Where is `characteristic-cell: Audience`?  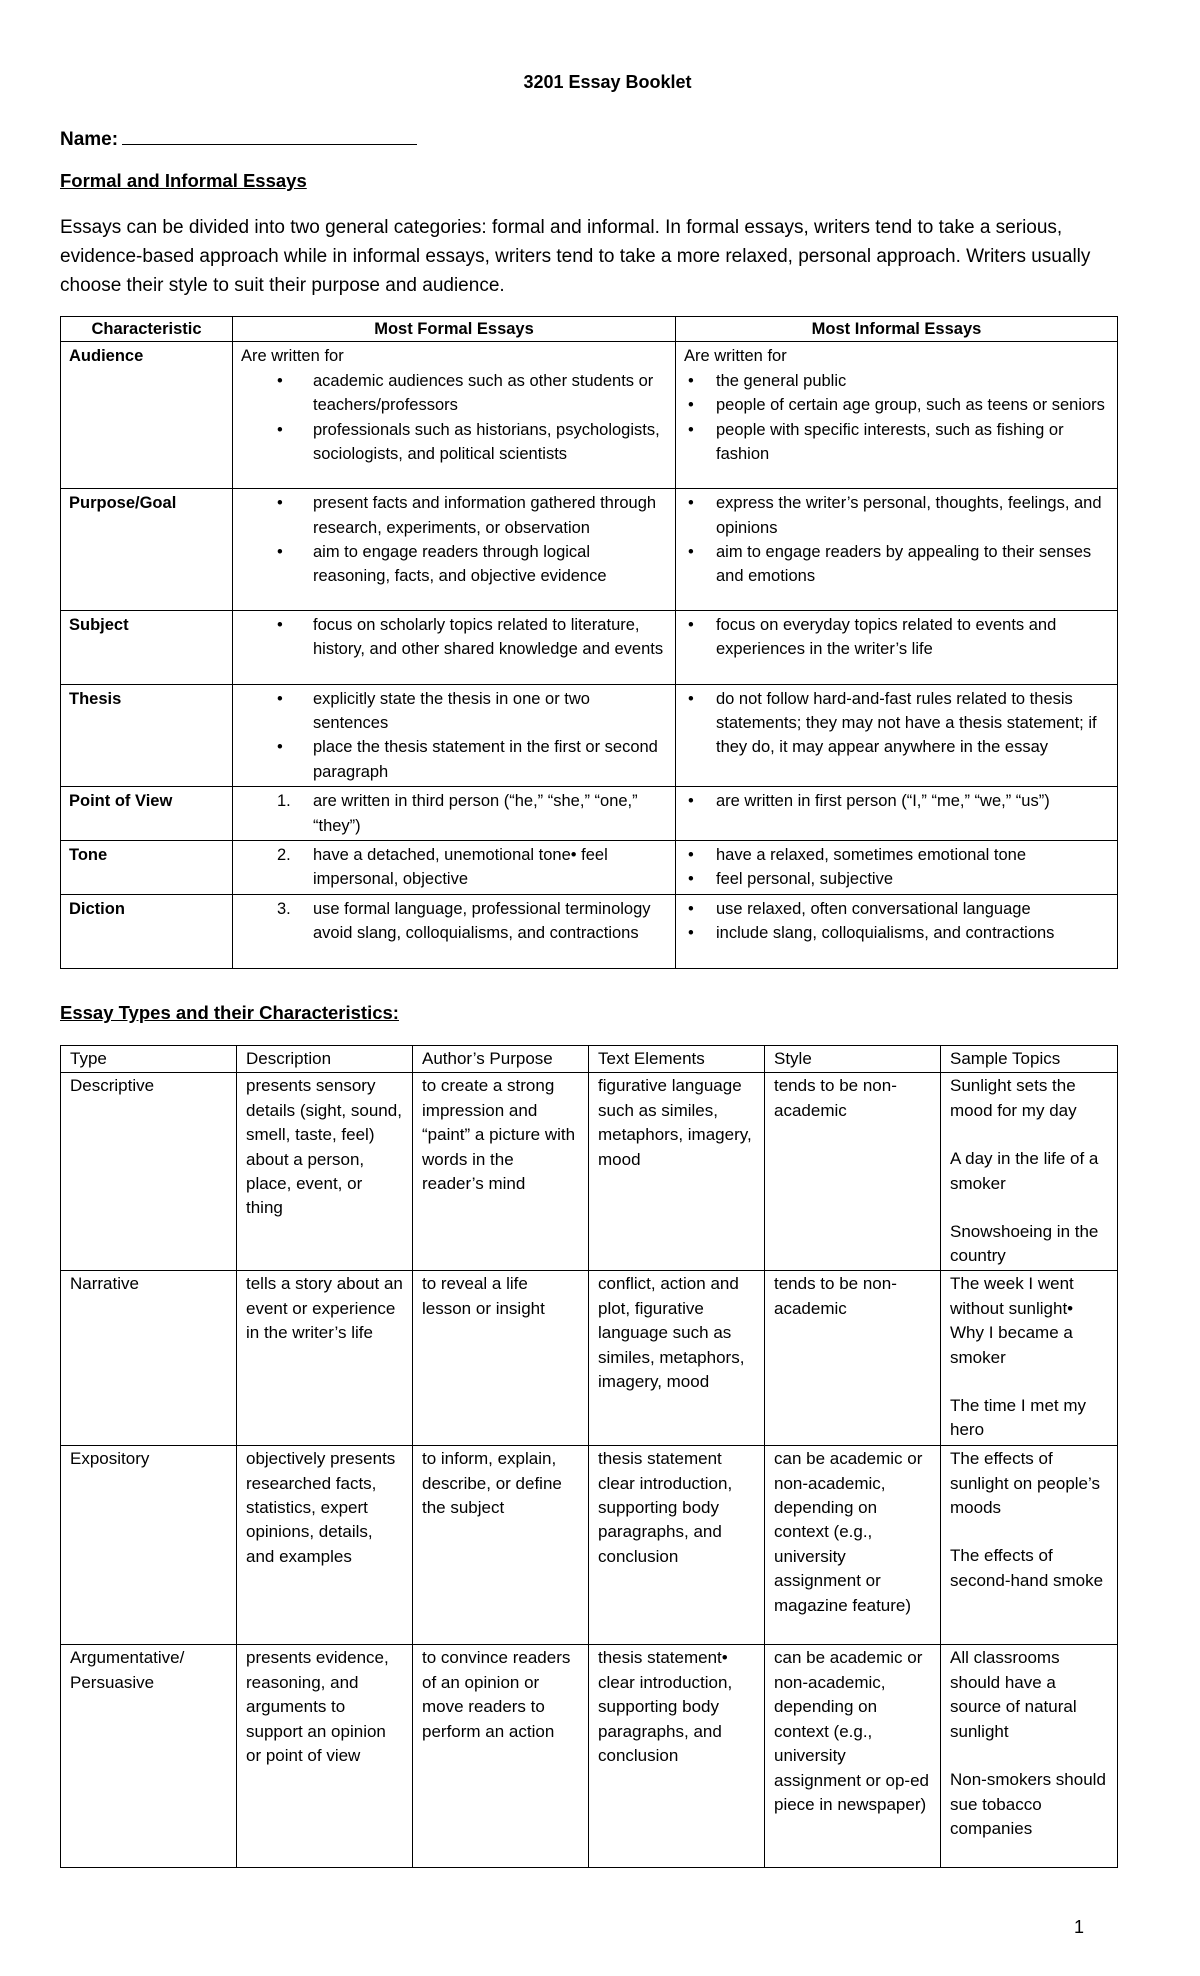 characteristic-cell: Audience is located at coordinates (146, 415).